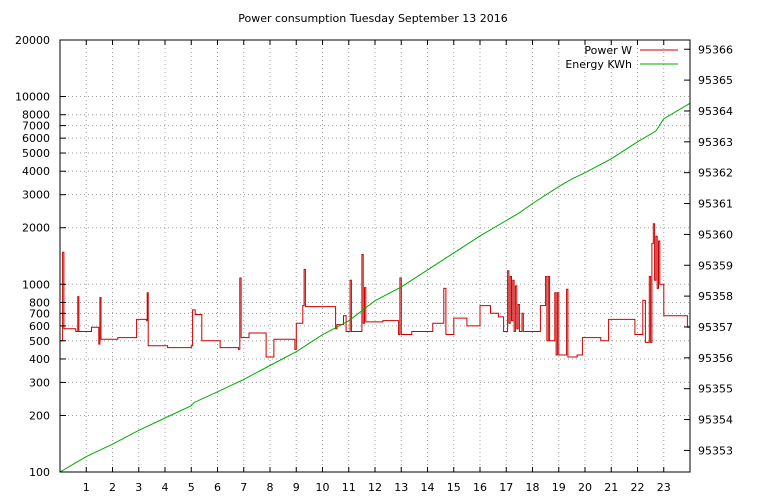  What do you see at coordinates (112, 487) in the screenshot?
I see `x-tick-label: 2` at bounding box center [112, 487].